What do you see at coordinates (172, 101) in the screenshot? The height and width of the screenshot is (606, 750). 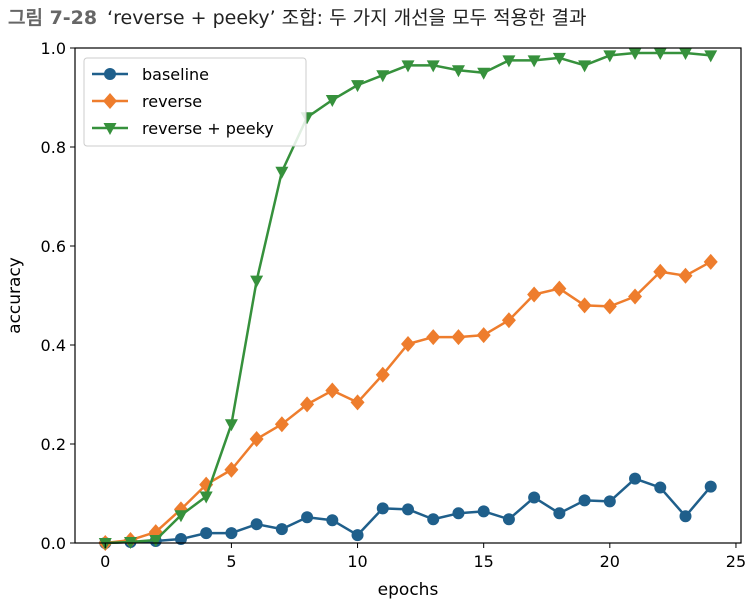 I see `legend-label: reverse` at bounding box center [172, 101].